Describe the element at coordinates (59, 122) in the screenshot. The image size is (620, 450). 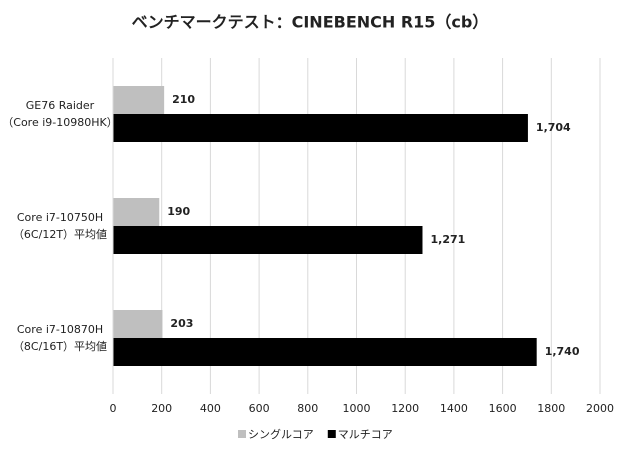
I see `y-tick-label: （Core i9-10980HK）` at that location.